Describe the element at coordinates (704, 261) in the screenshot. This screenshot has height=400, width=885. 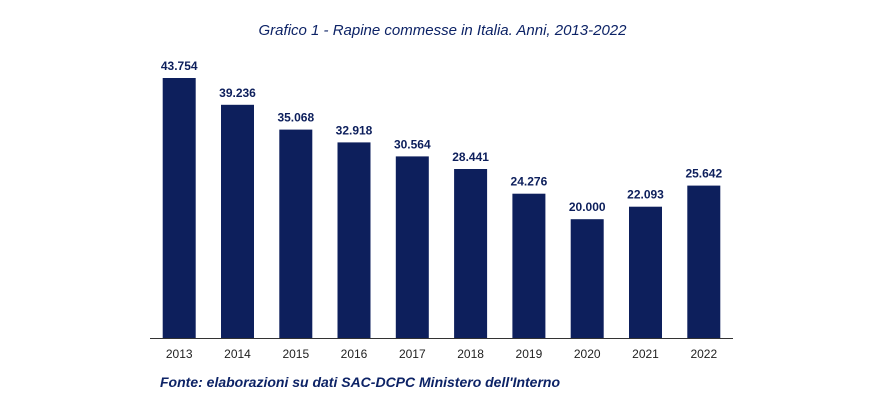
I see `bar-2022` at that location.